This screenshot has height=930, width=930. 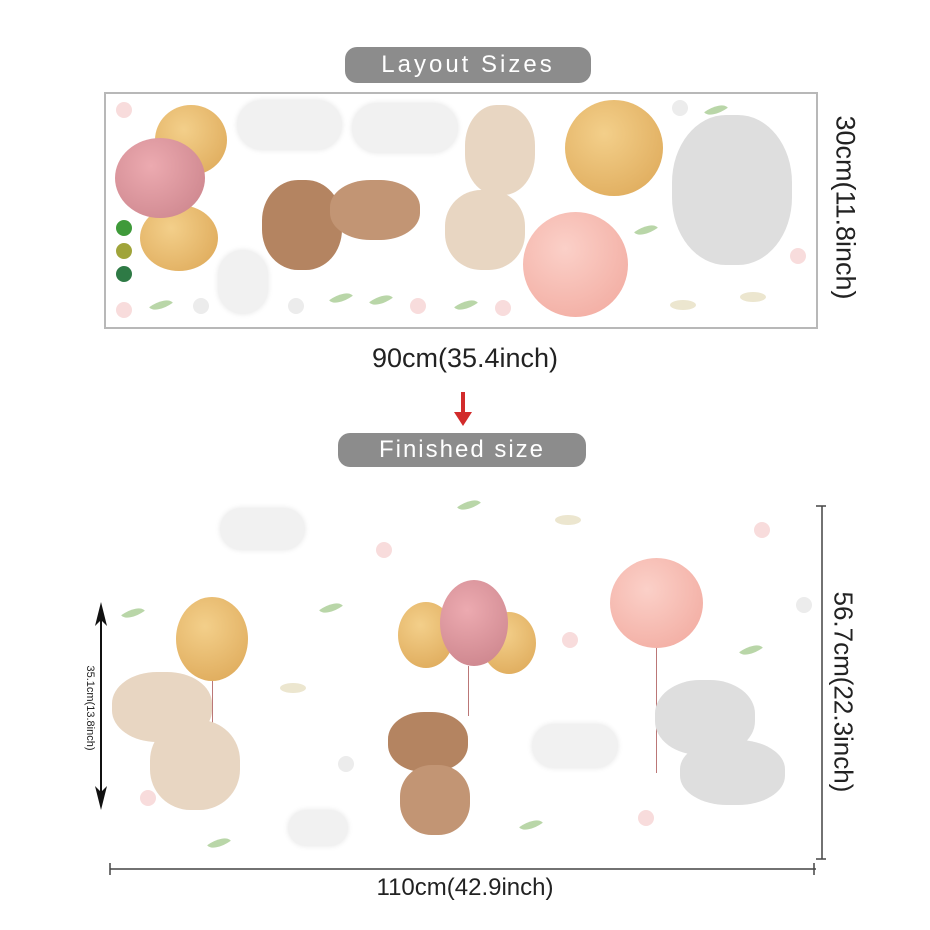 I want to click on sheet-width-label: 90cm(35.4inch), so click(x=465, y=358).